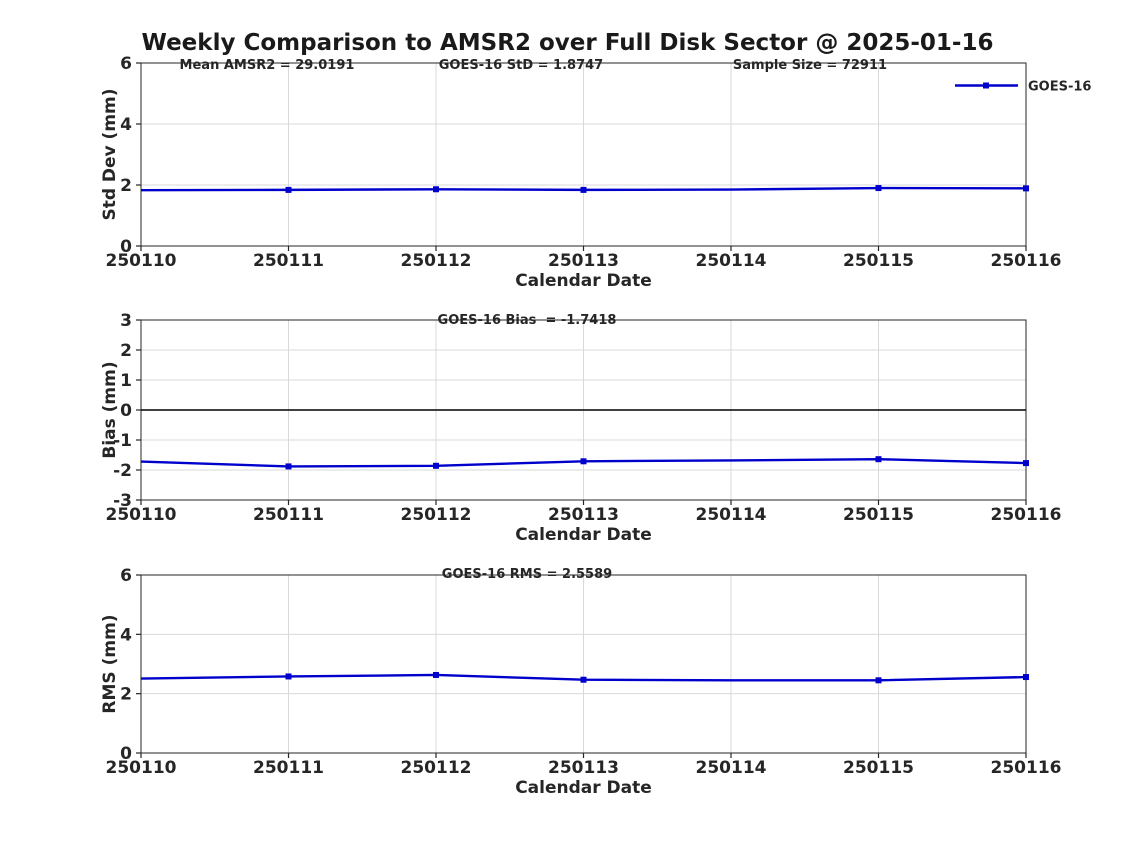  What do you see at coordinates (1059, 87) in the screenshot?
I see `legend-label: GOES-16` at bounding box center [1059, 87].